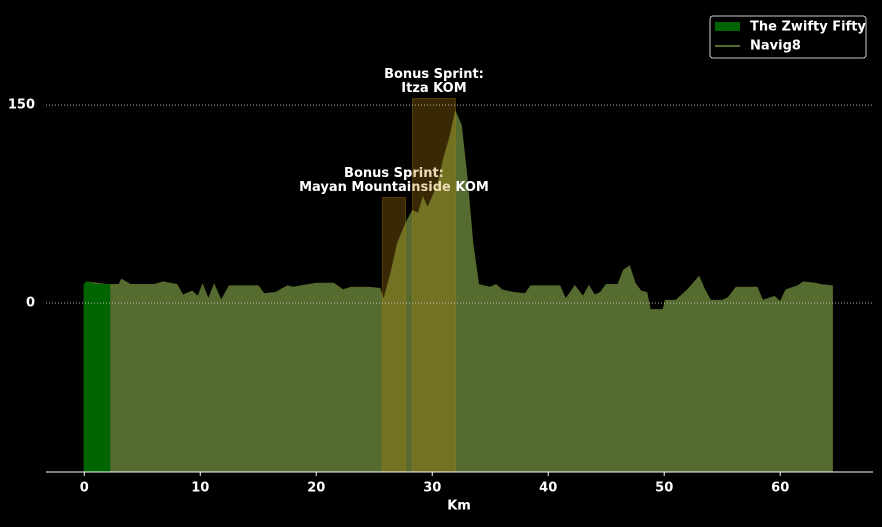 This screenshot has height=527, width=882. What do you see at coordinates (664, 488) in the screenshot?
I see `x-tick-label: 50` at bounding box center [664, 488].